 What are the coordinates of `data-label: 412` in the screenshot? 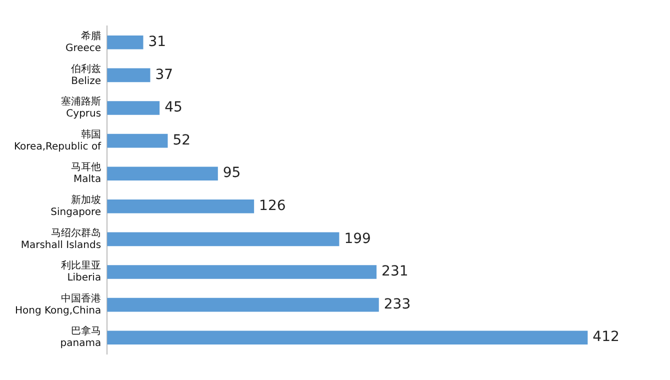 It's located at (606, 337).